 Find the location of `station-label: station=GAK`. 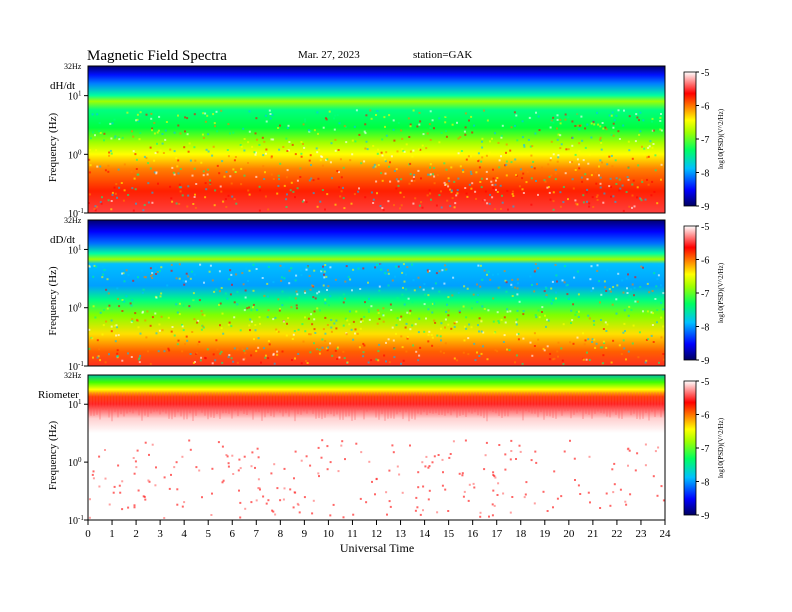

station-label: station=GAK is located at coordinates (442, 55).